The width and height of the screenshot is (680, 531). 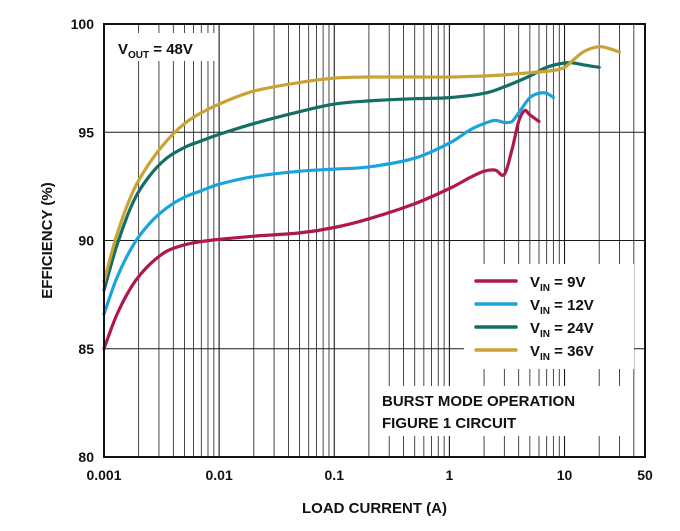 What do you see at coordinates (219, 475) in the screenshot?
I see `x-tick-label: 0.01` at bounding box center [219, 475].